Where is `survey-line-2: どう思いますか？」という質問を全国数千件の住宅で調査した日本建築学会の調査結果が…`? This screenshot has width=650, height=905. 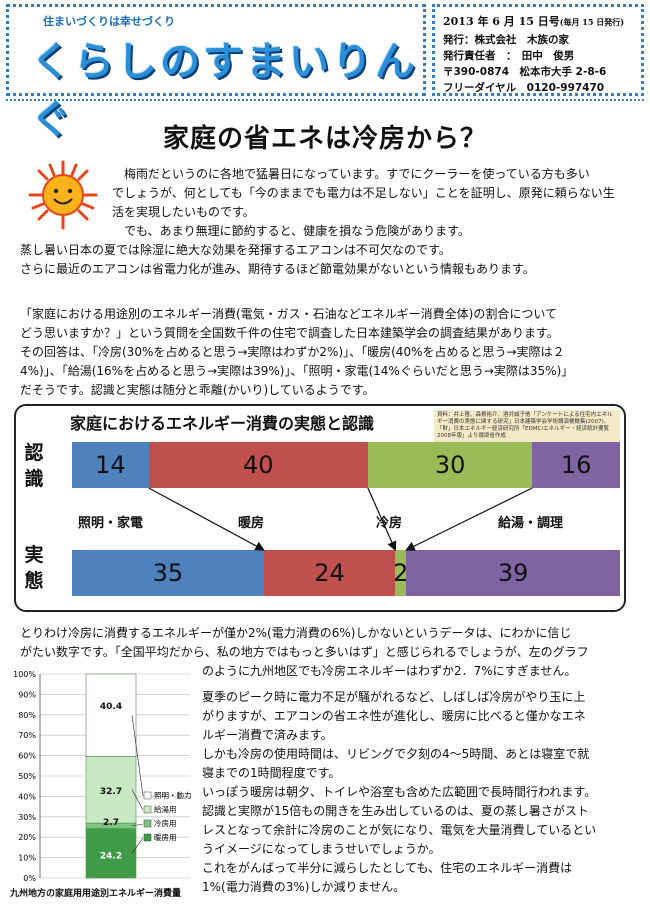 survey-line-2: どう思いますか？」という質問を全国数千件の住宅で調査した日本建築学会の調査結果が… is located at coordinates (289, 333).